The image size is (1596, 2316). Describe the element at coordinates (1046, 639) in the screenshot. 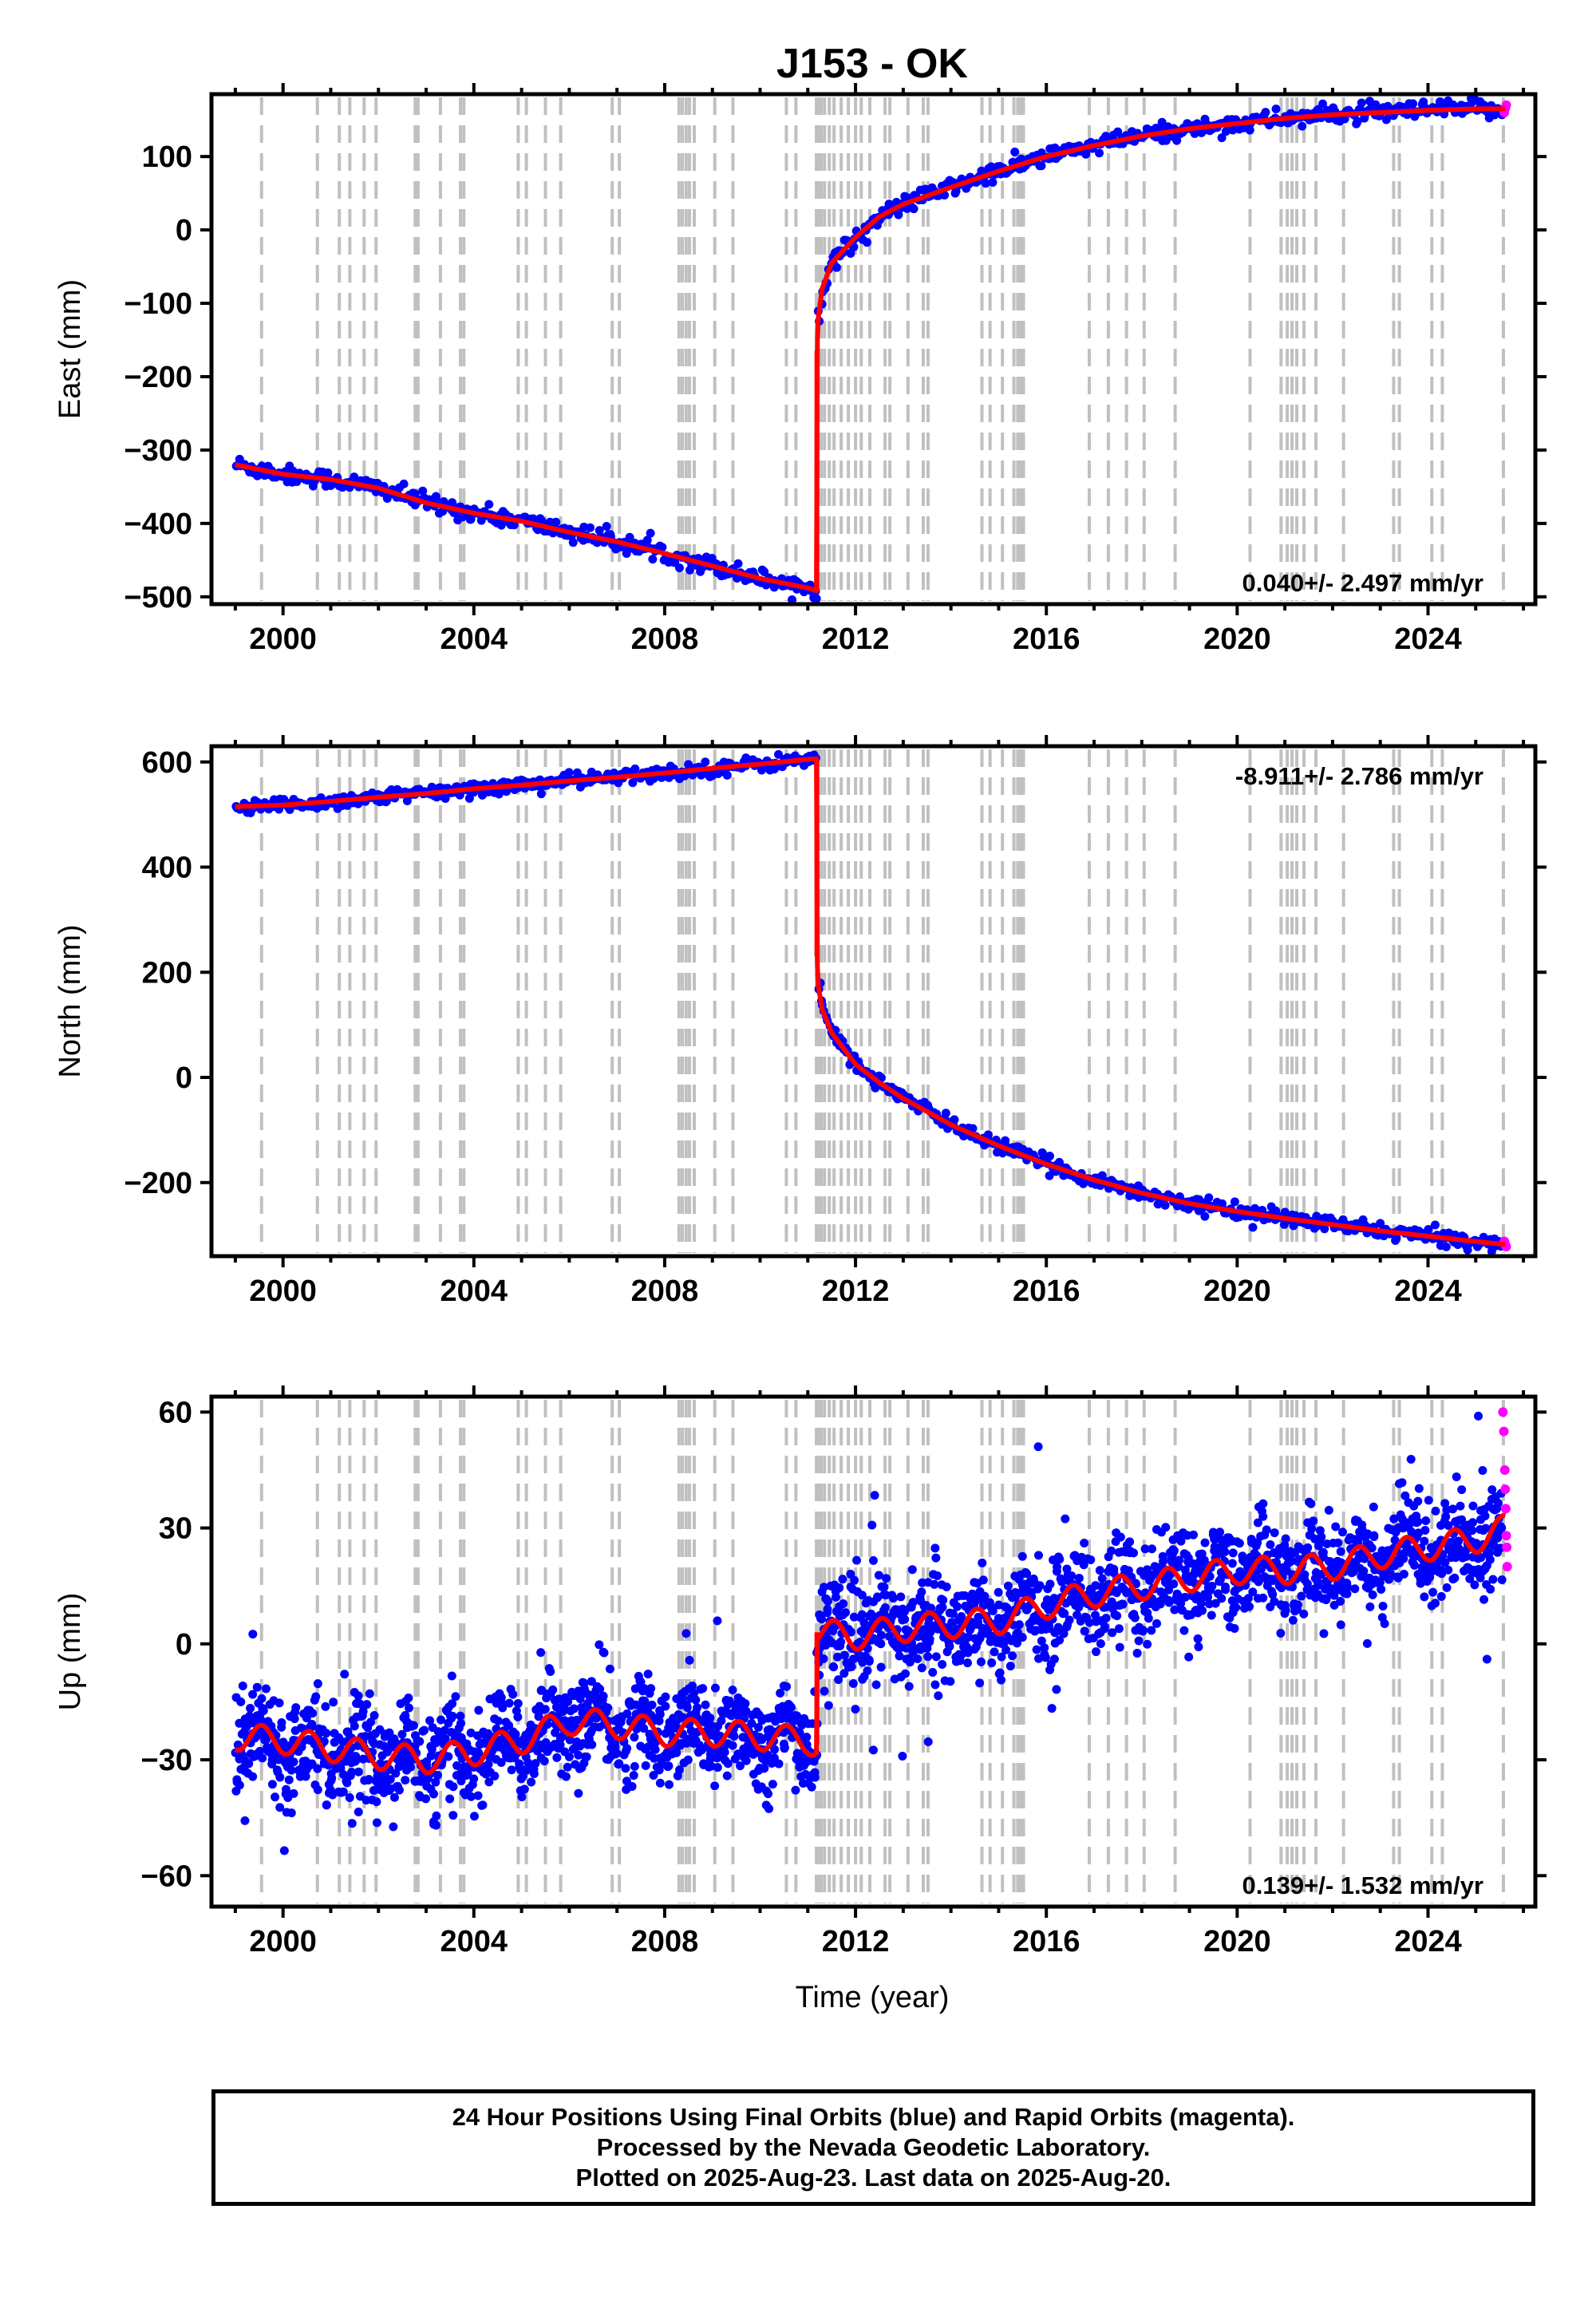

I see `x-tick-label: 2016` at that location.